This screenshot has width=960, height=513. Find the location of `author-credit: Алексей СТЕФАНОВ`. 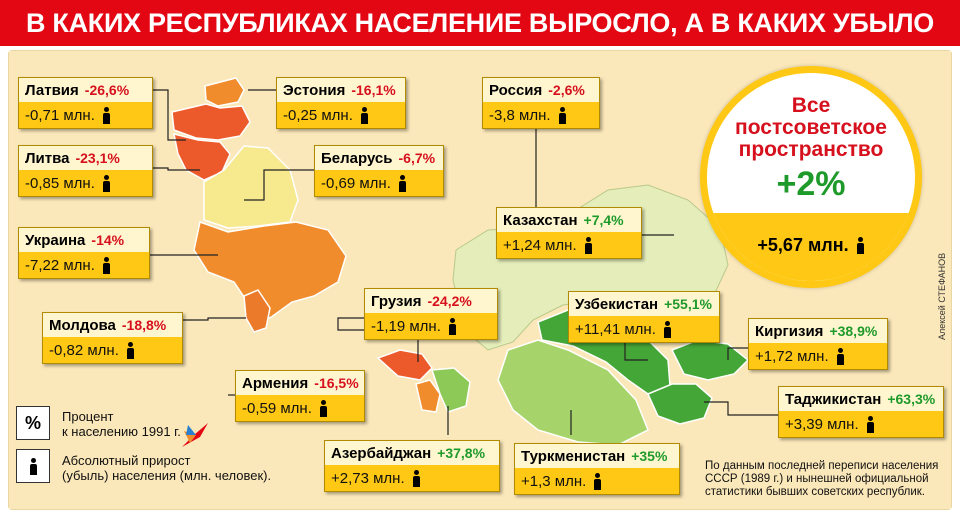

author-credit: Алексей СТЕФАНОВ is located at coordinates (942, 296).